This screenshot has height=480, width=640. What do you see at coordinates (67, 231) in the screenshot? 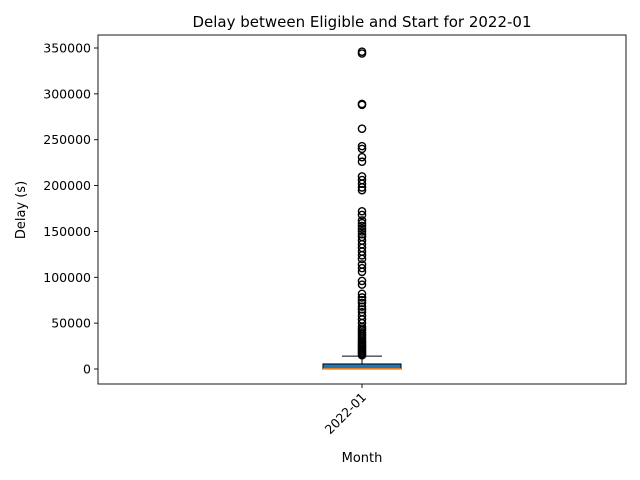
I see `y-tick-label: 150000` at bounding box center [67, 231].